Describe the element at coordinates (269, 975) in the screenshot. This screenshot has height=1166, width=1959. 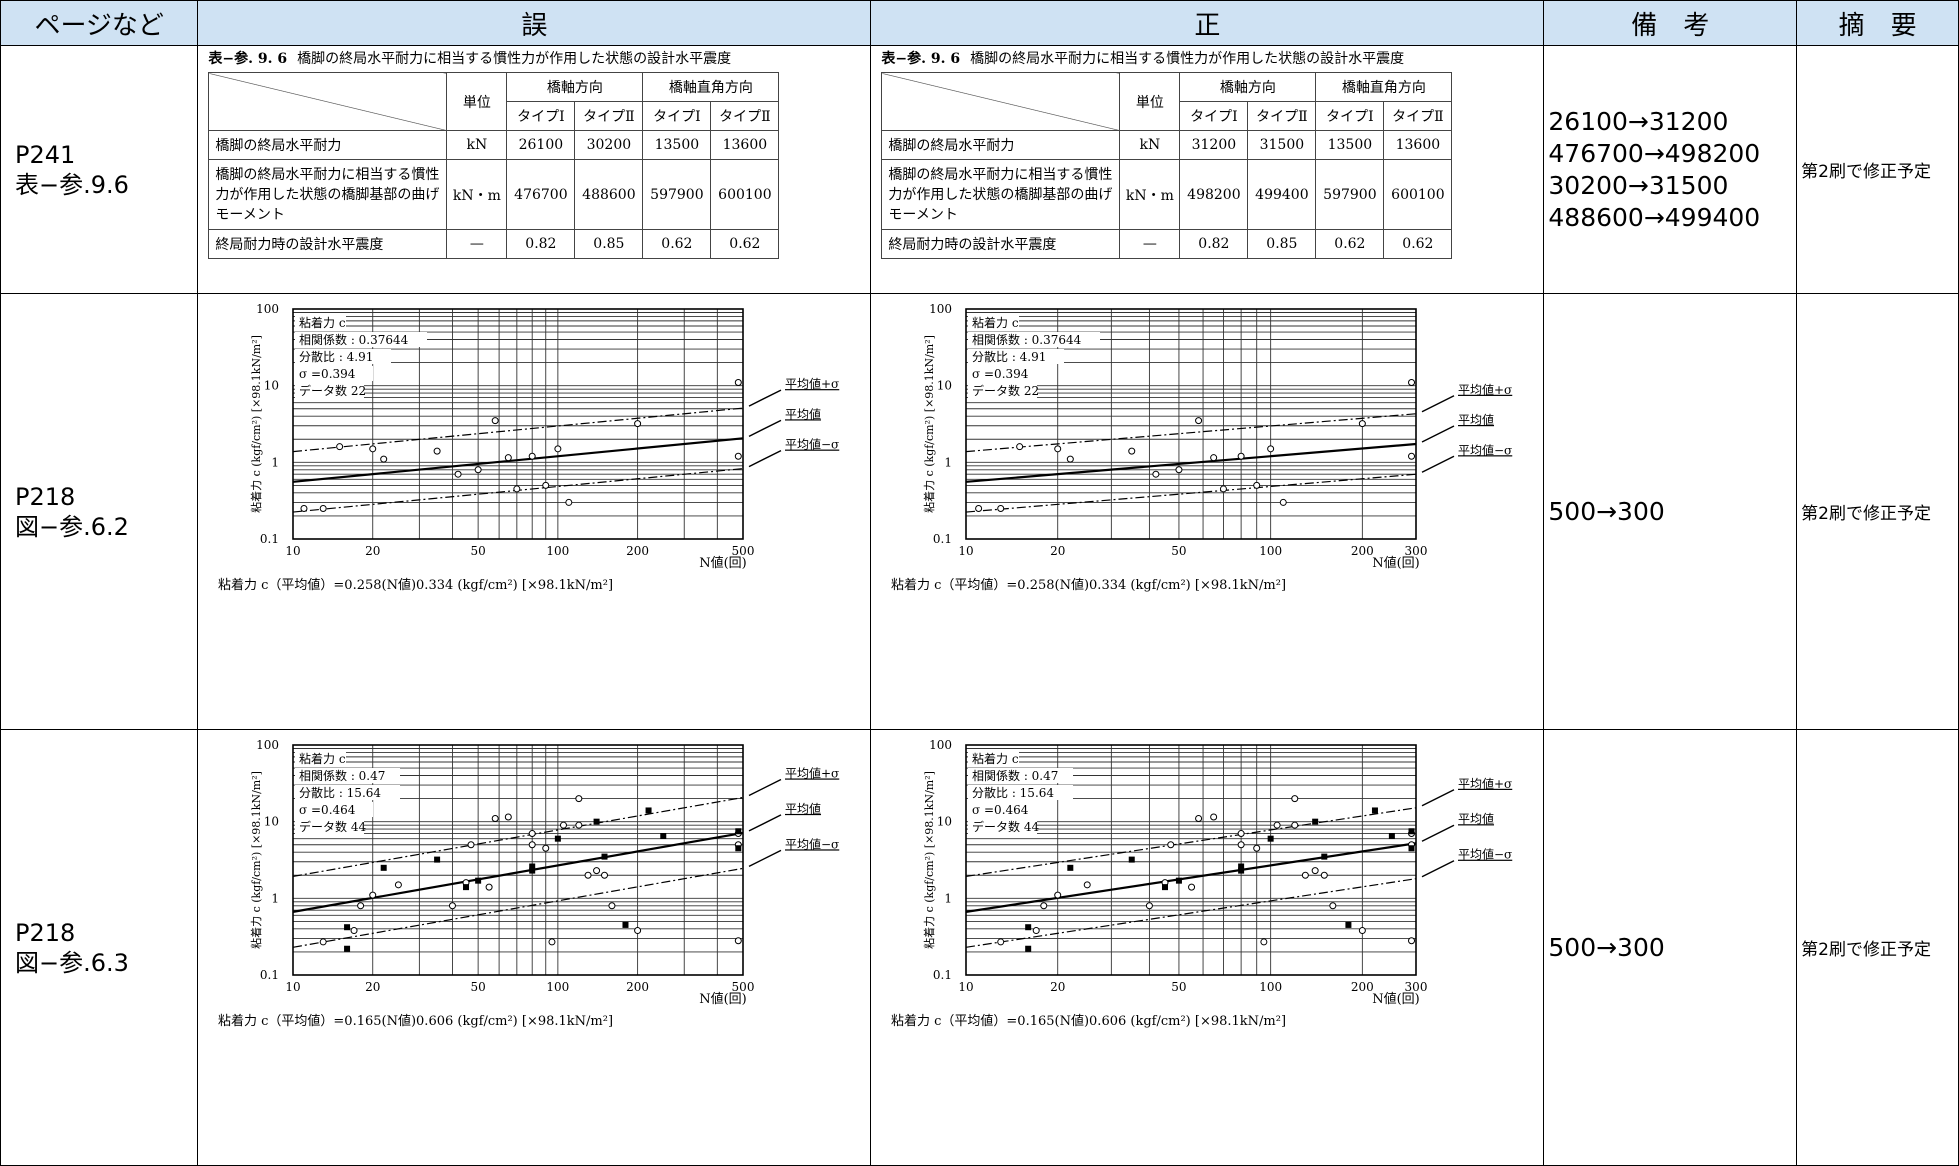
I see `y-tick-label: 0.1` at that location.